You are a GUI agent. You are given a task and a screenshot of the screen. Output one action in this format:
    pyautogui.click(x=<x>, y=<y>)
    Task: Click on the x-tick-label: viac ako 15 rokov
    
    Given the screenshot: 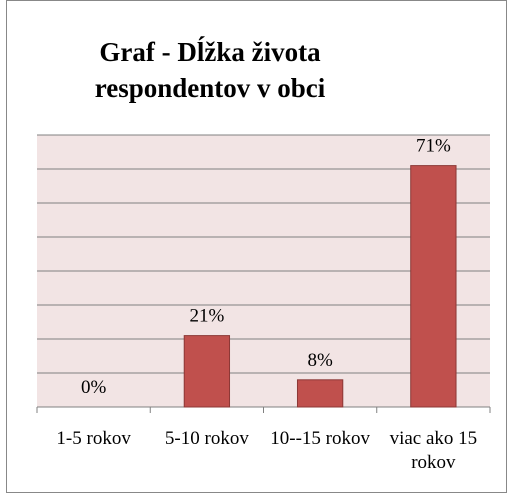 What is the action you would take?
    pyautogui.click(x=433, y=450)
    